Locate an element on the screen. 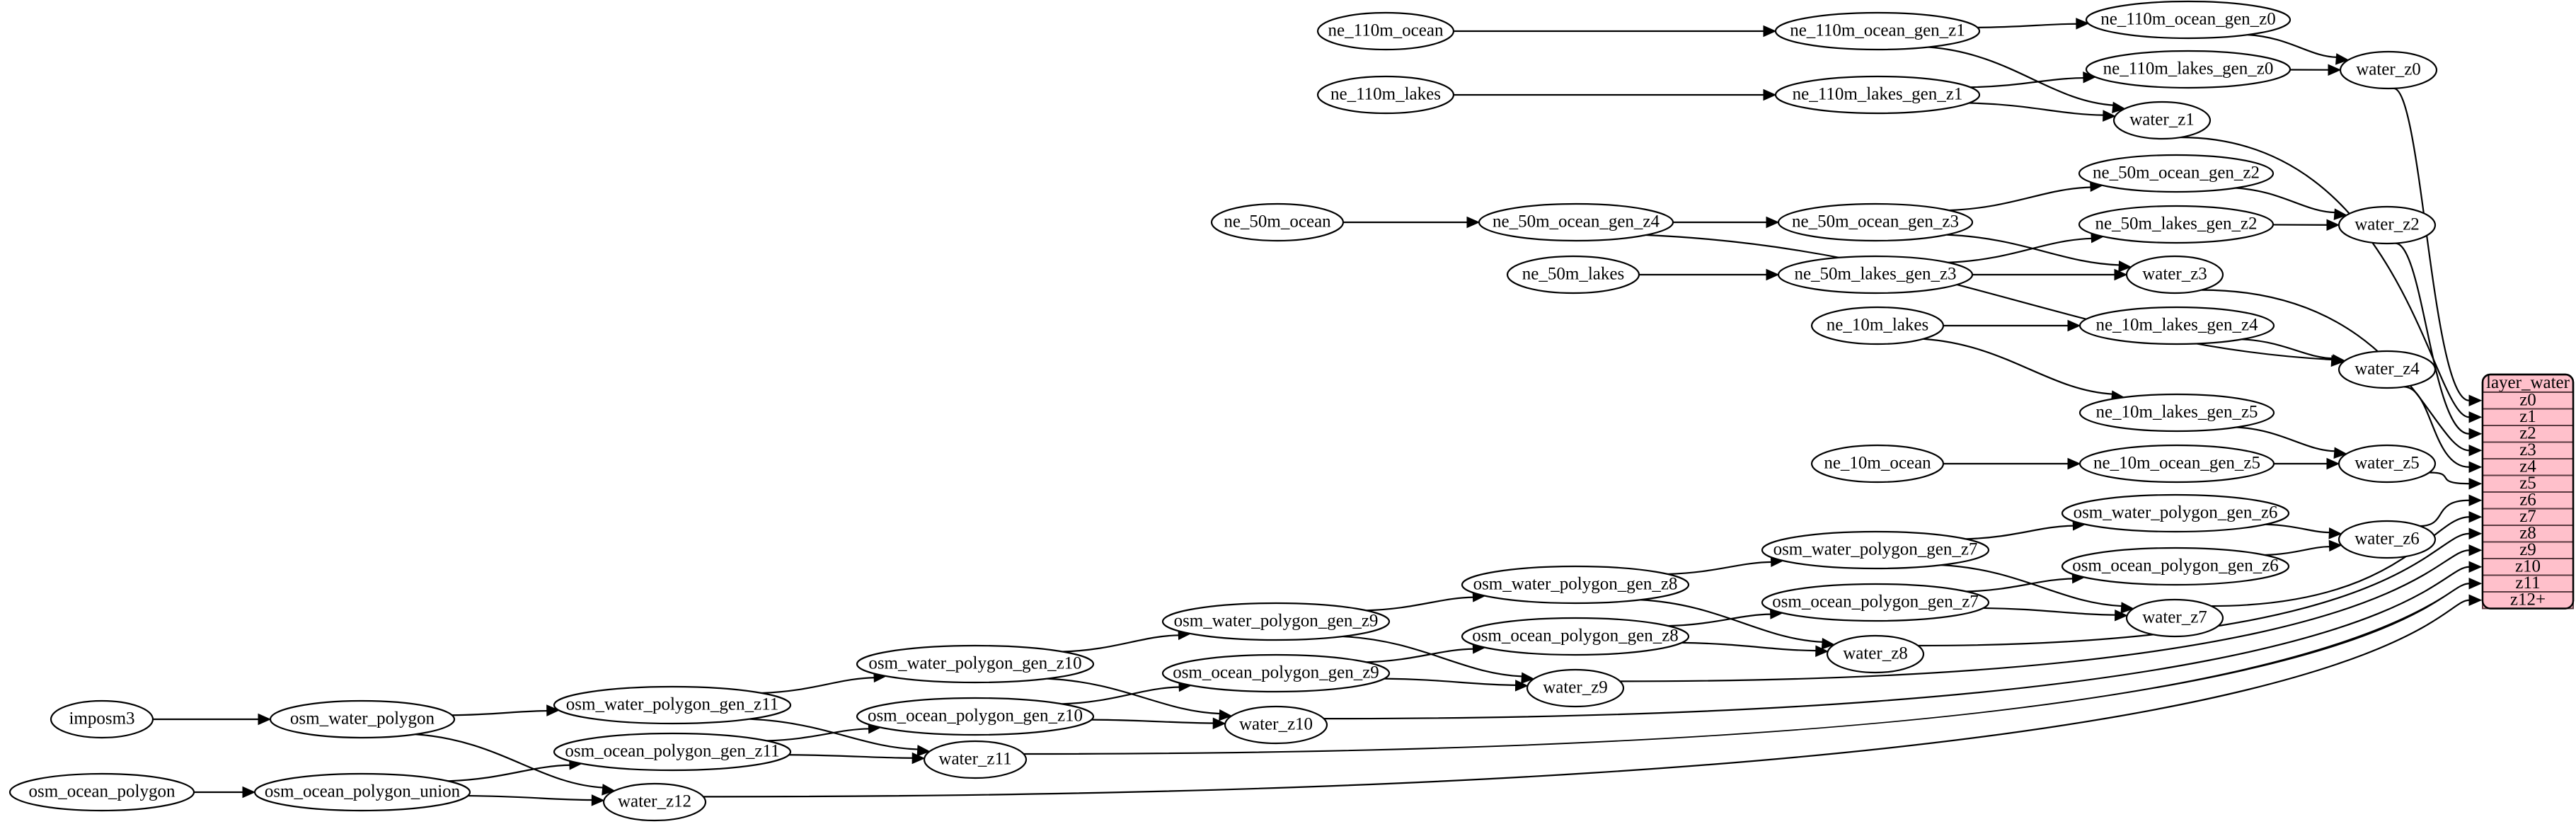 This screenshot has width=2576, height=829. node-ne_10m_lakes_gen_z5: ne_10m_lakes_gen_z5 is located at coordinates (2176, 413).